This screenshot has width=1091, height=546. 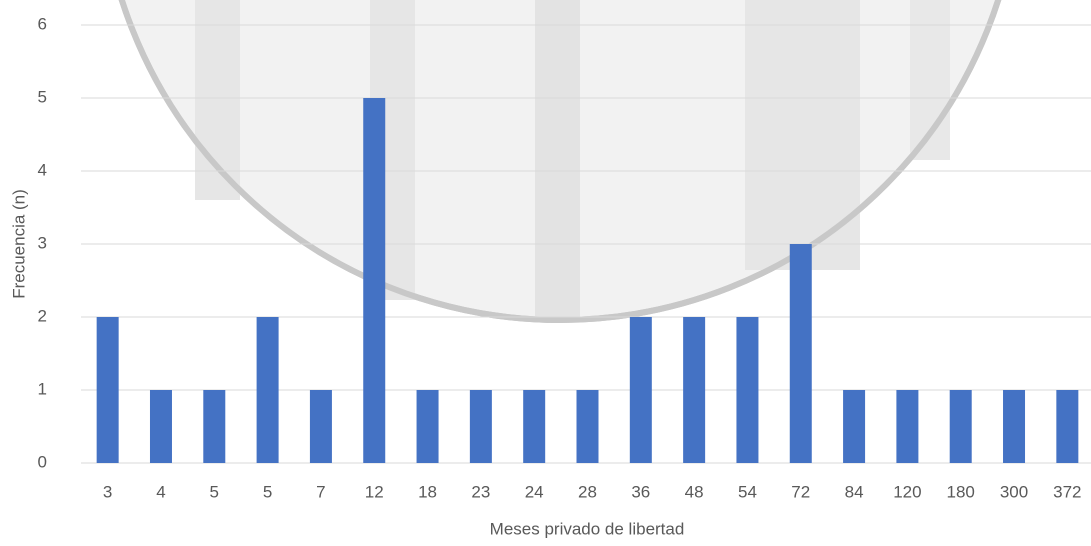 I want to click on y-tick-label: 4, so click(x=42, y=169).